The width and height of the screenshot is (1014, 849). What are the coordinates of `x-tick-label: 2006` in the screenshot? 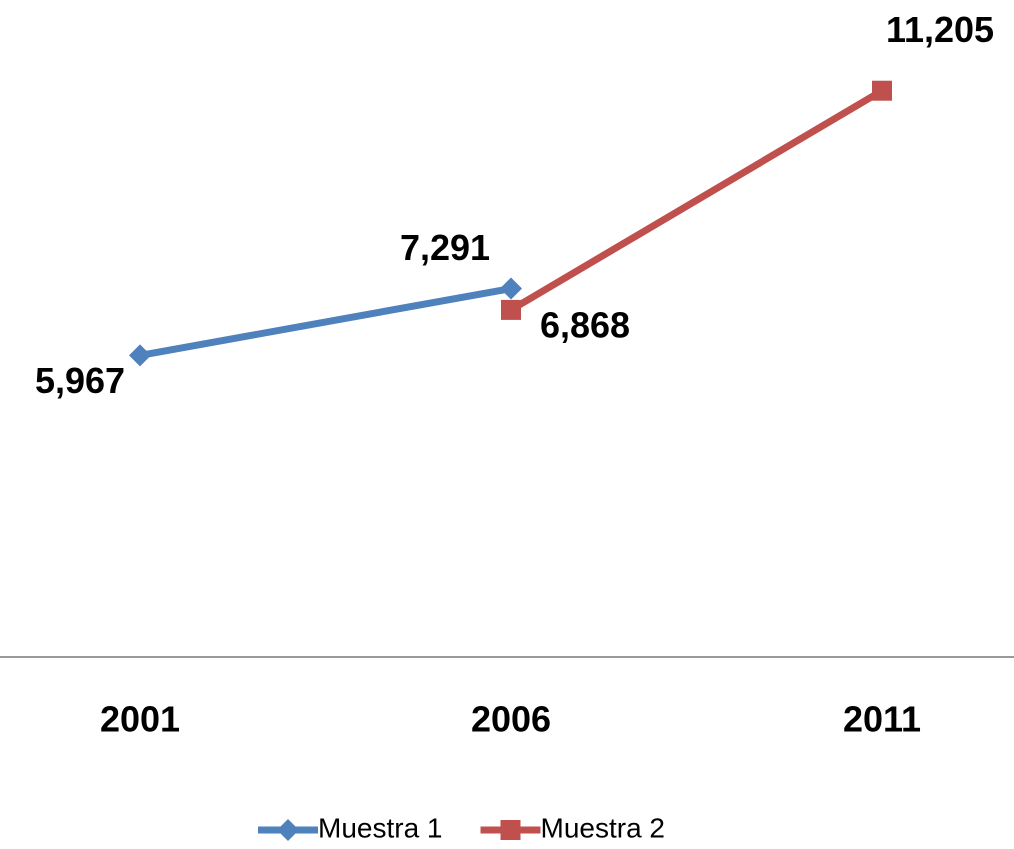 It's located at (511, 719).